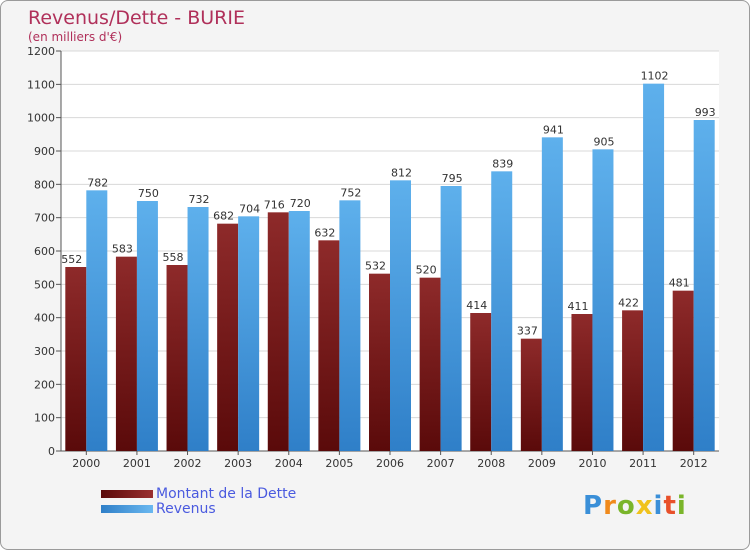 Image resolution: width=750 pixels, height=550 pixels. What do you see at coordinates (44, 318) in the screenshot?
I see `y-tick-label: 400` at bounding box center [44, 318].